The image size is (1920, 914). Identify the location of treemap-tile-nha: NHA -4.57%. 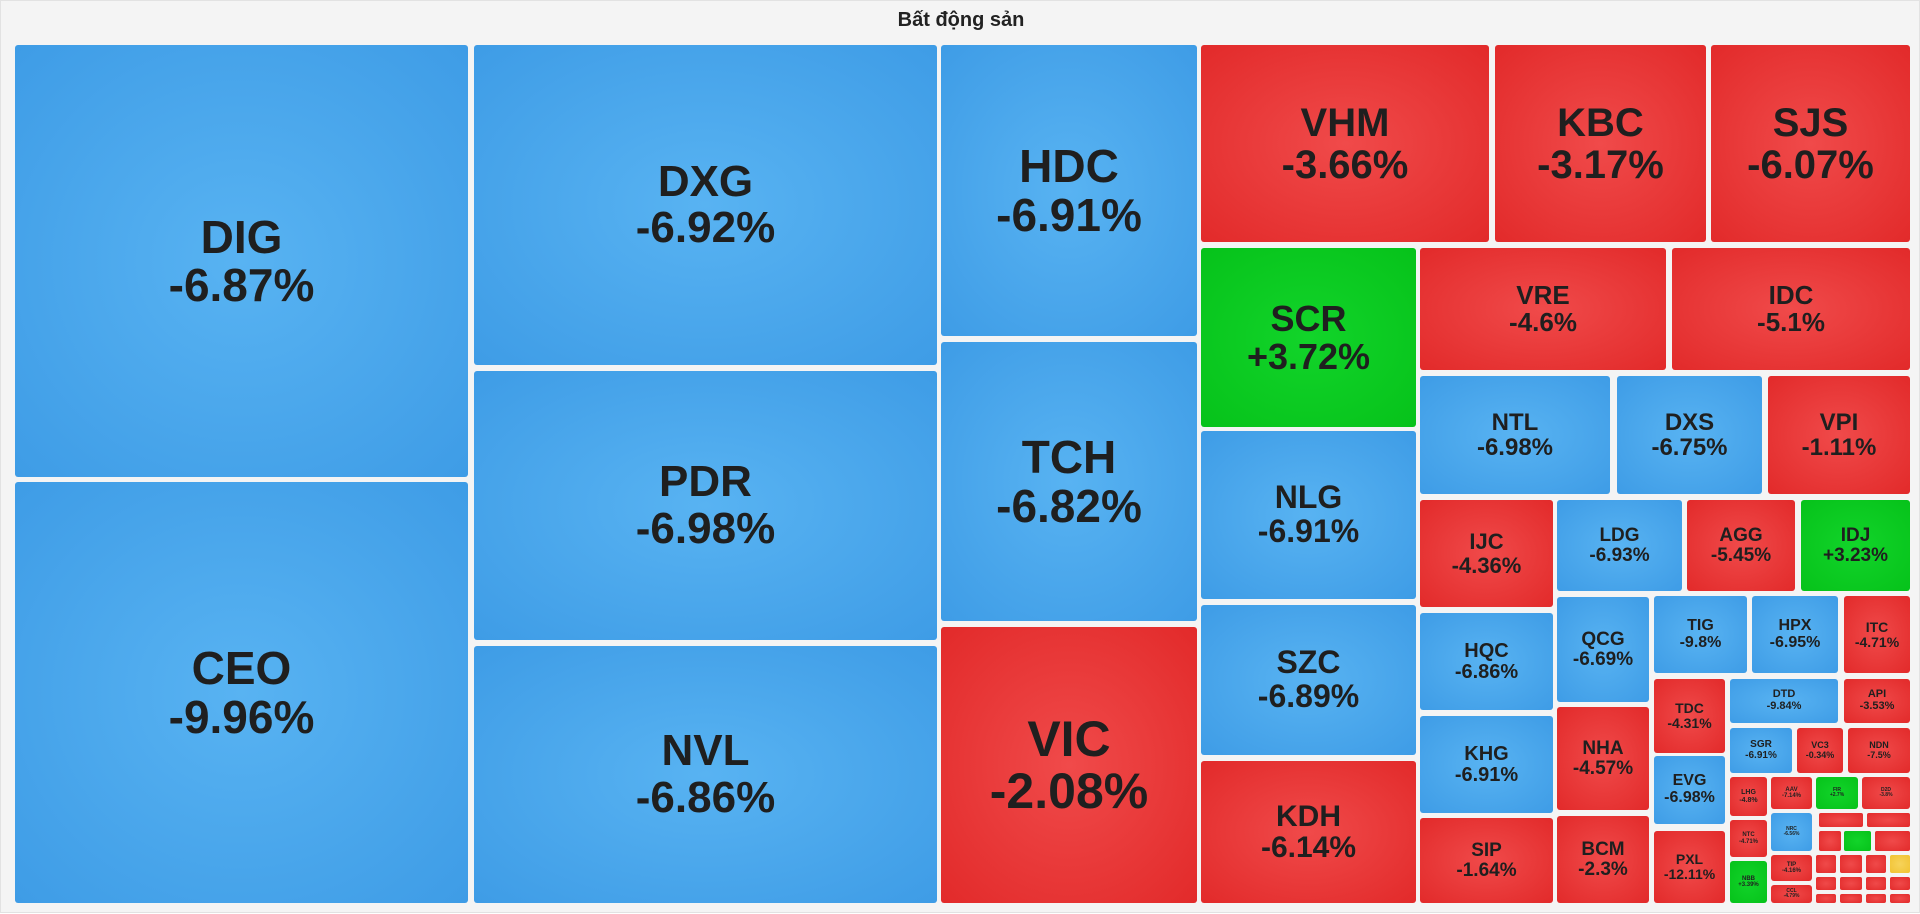
(1603, 758).